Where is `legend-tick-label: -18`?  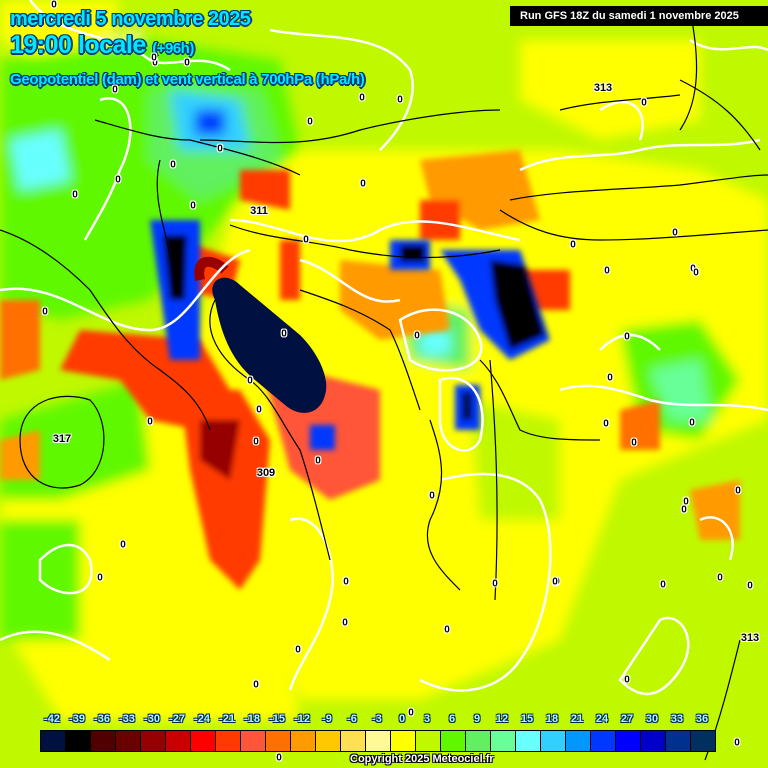 legend-tick-label: -18 is located at coordinates (252, 719).